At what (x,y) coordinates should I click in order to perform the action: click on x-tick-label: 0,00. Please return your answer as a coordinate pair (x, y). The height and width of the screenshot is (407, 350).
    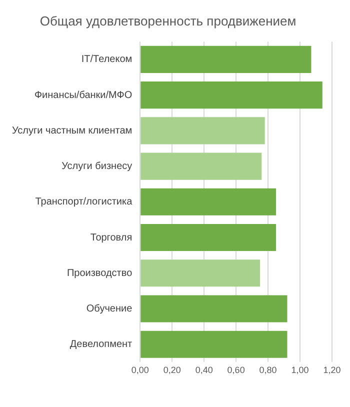
    Looking at the image, I should click on (140, 370).